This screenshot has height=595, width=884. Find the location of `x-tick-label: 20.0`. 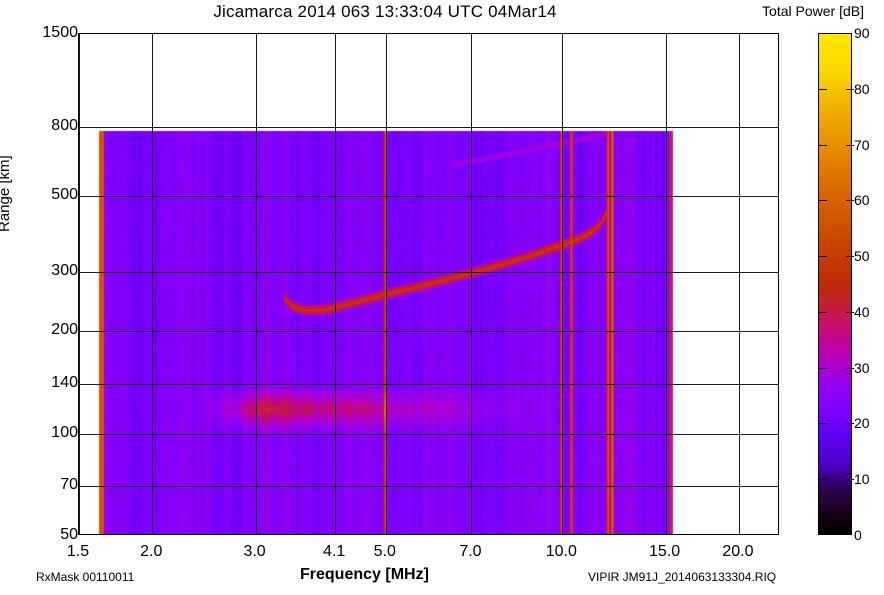

x-tick-label: 20.0 is located at coordinates (738, 551).